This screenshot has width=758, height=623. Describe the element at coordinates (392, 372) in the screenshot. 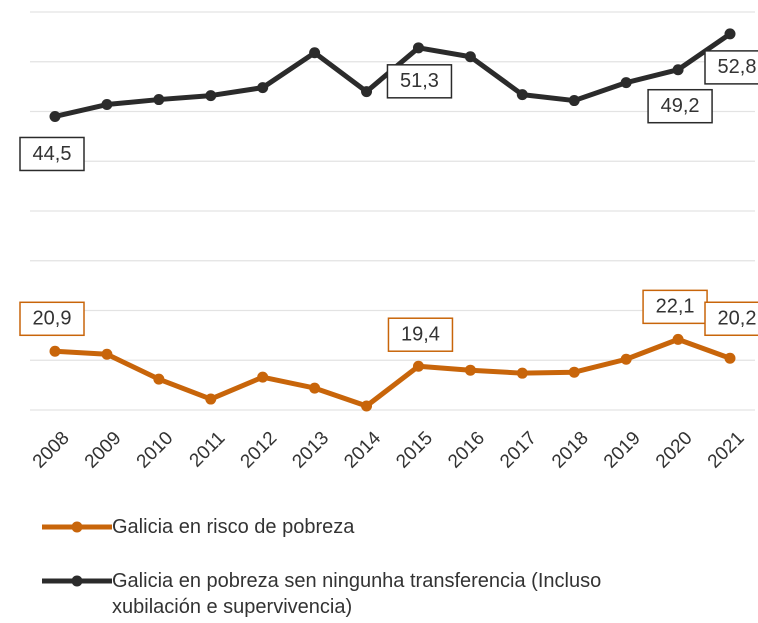

I see `series-line` at that location.